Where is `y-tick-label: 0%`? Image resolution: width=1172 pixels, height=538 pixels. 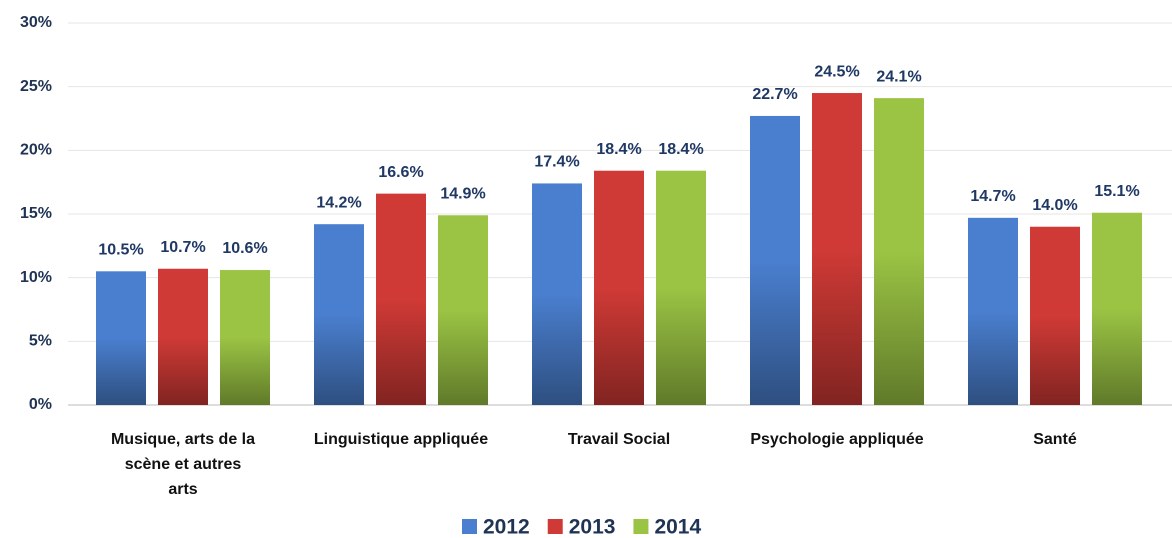
y-tick-label: 0% is located at coordinates (40, 404).